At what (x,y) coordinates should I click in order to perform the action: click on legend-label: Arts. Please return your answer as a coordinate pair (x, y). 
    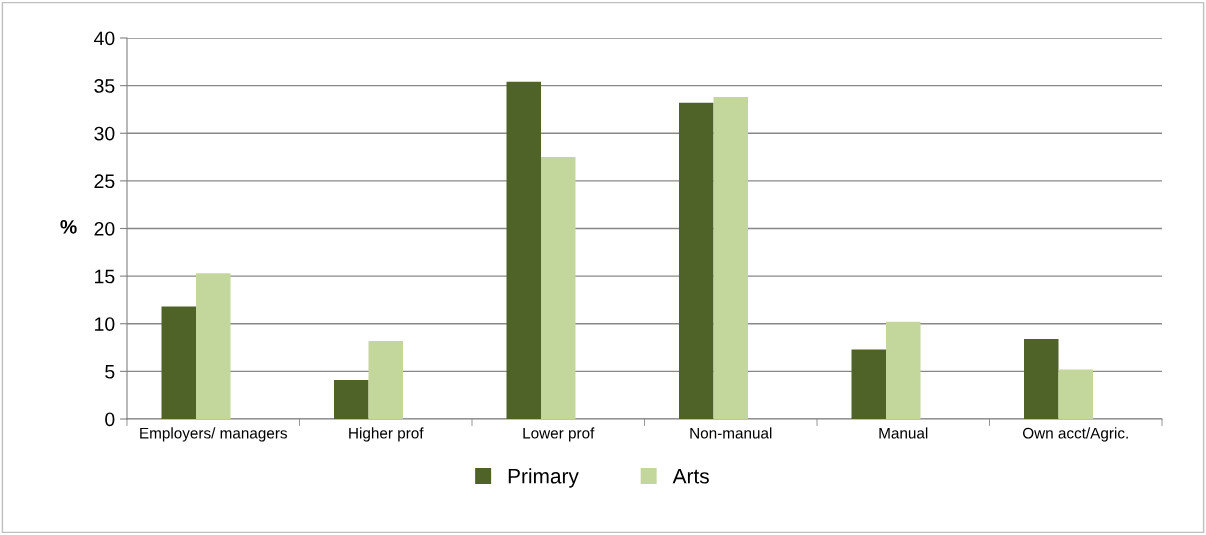
    Looking at the image, I should click on (690, 476).